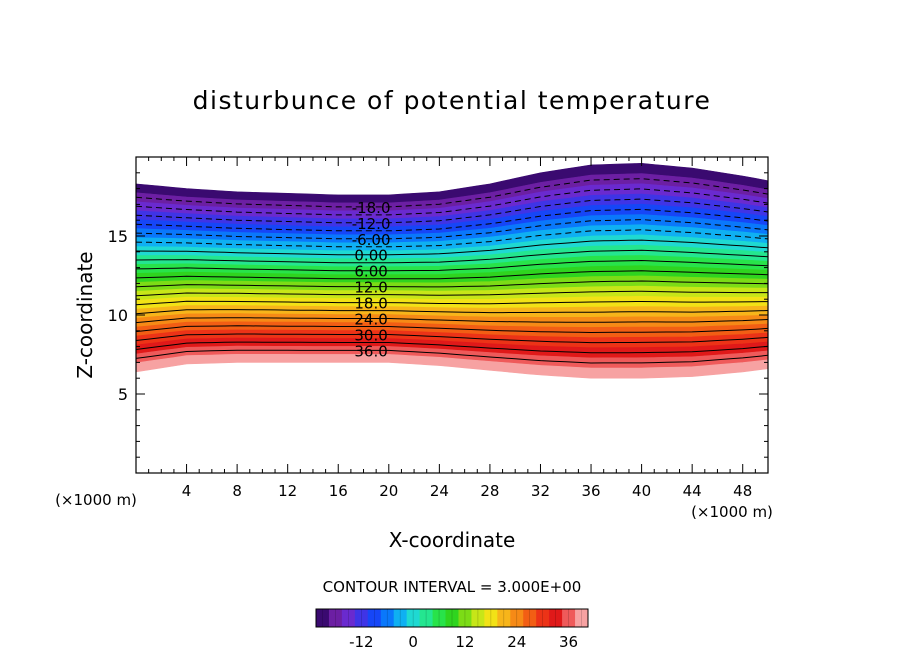 The height and width of the screenshot is (654, 904). Describe the element at coordinates (641, 491) in the screenshot. I see `x-tick-label: 40` at that location.